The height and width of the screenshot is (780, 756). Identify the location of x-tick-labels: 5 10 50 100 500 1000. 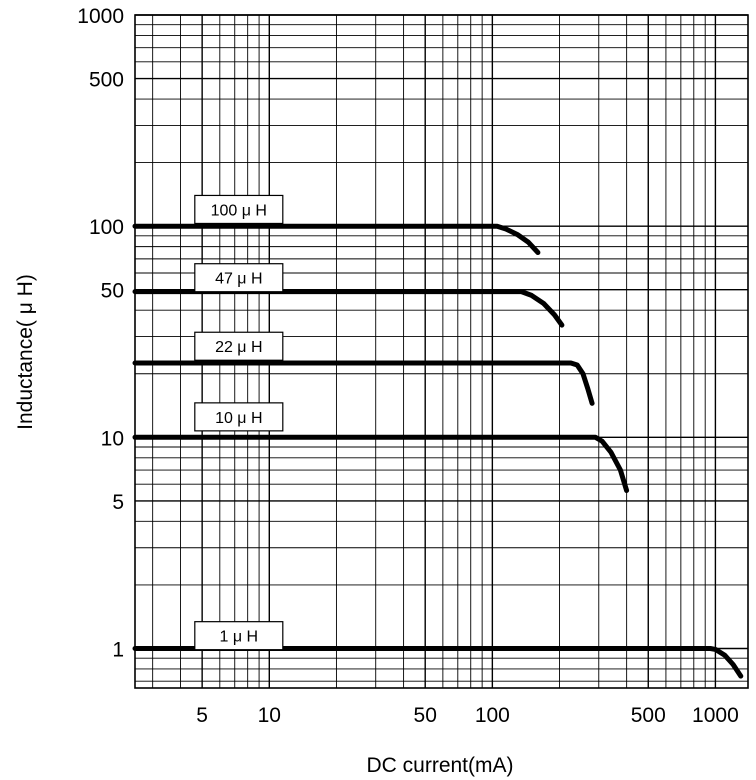
(467, 715).